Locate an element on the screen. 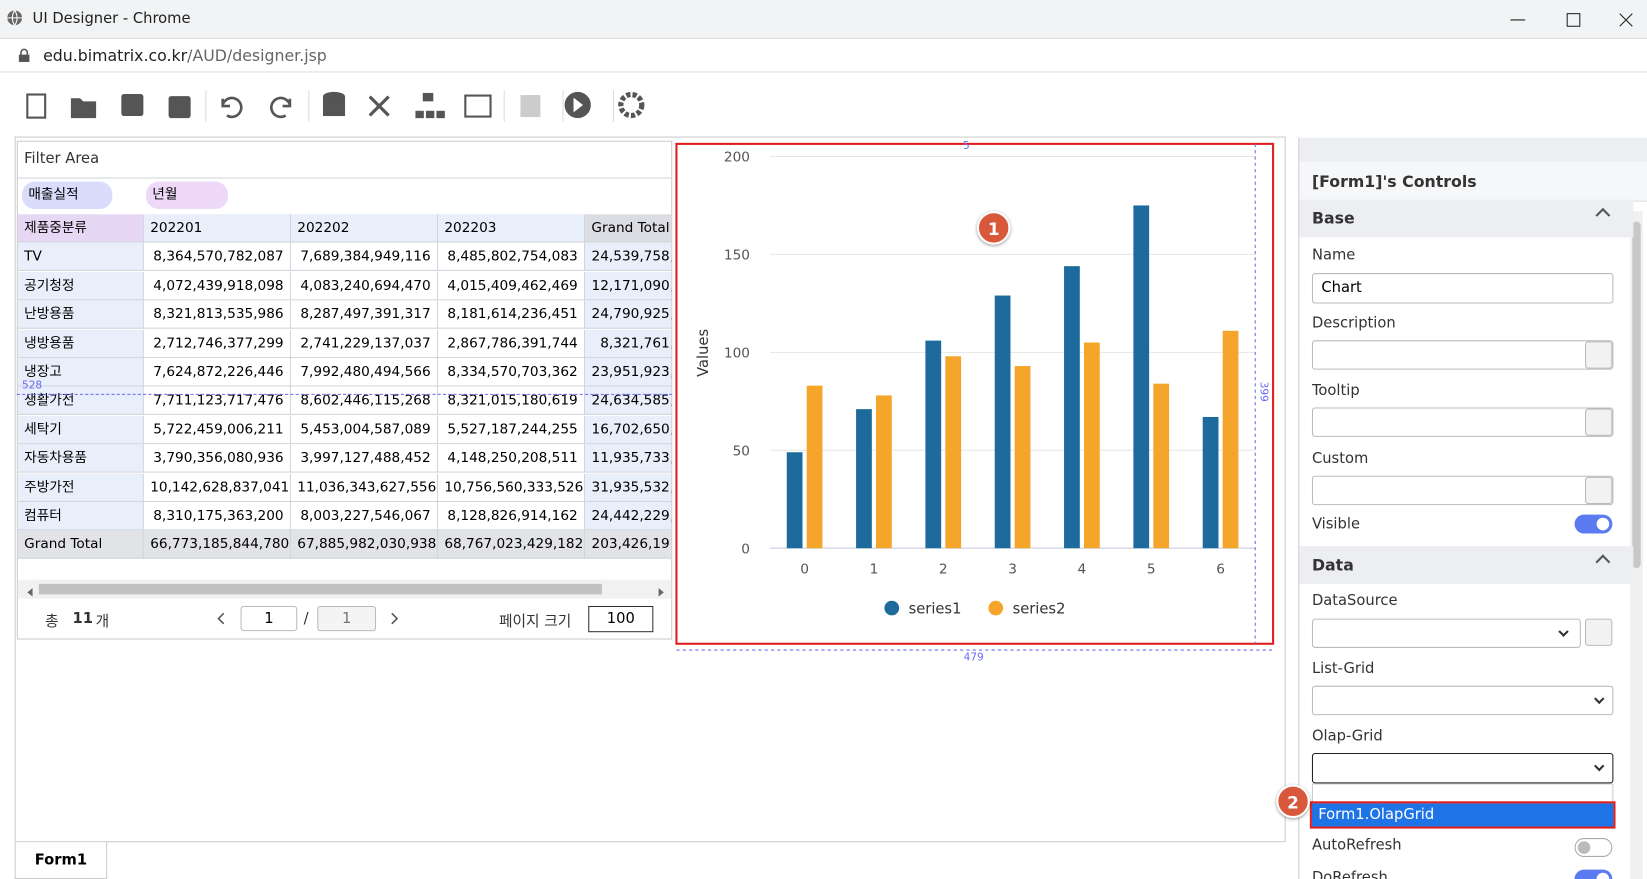 This screenshot has width=1647, height=879. new-icon is located at coordinates (36, 106).